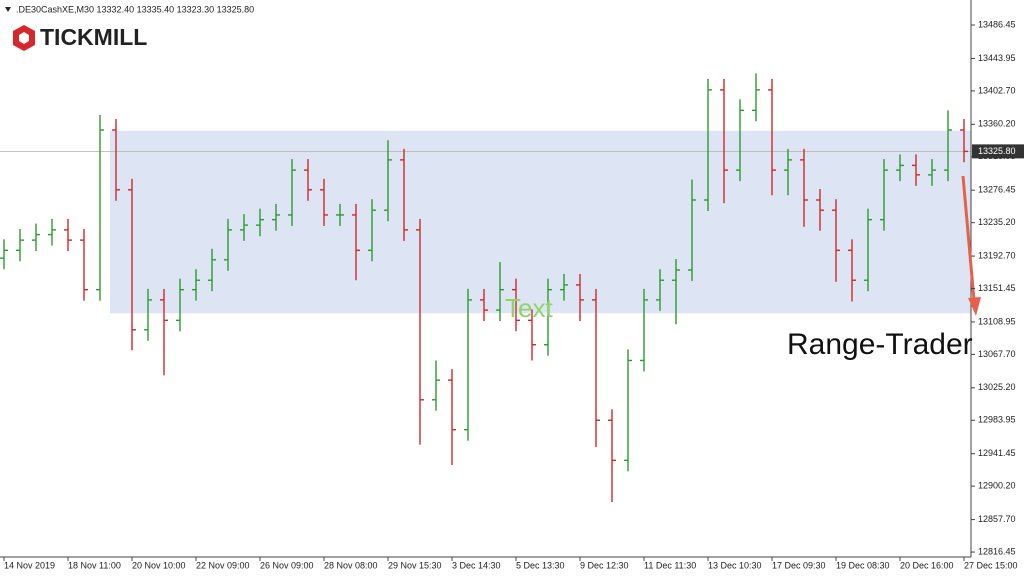 This screenshot has height=576, width=1024. Describe the element at coordinates (997, 190) in the screenshot. I see `y-tick-label: 13276.45` at that location.